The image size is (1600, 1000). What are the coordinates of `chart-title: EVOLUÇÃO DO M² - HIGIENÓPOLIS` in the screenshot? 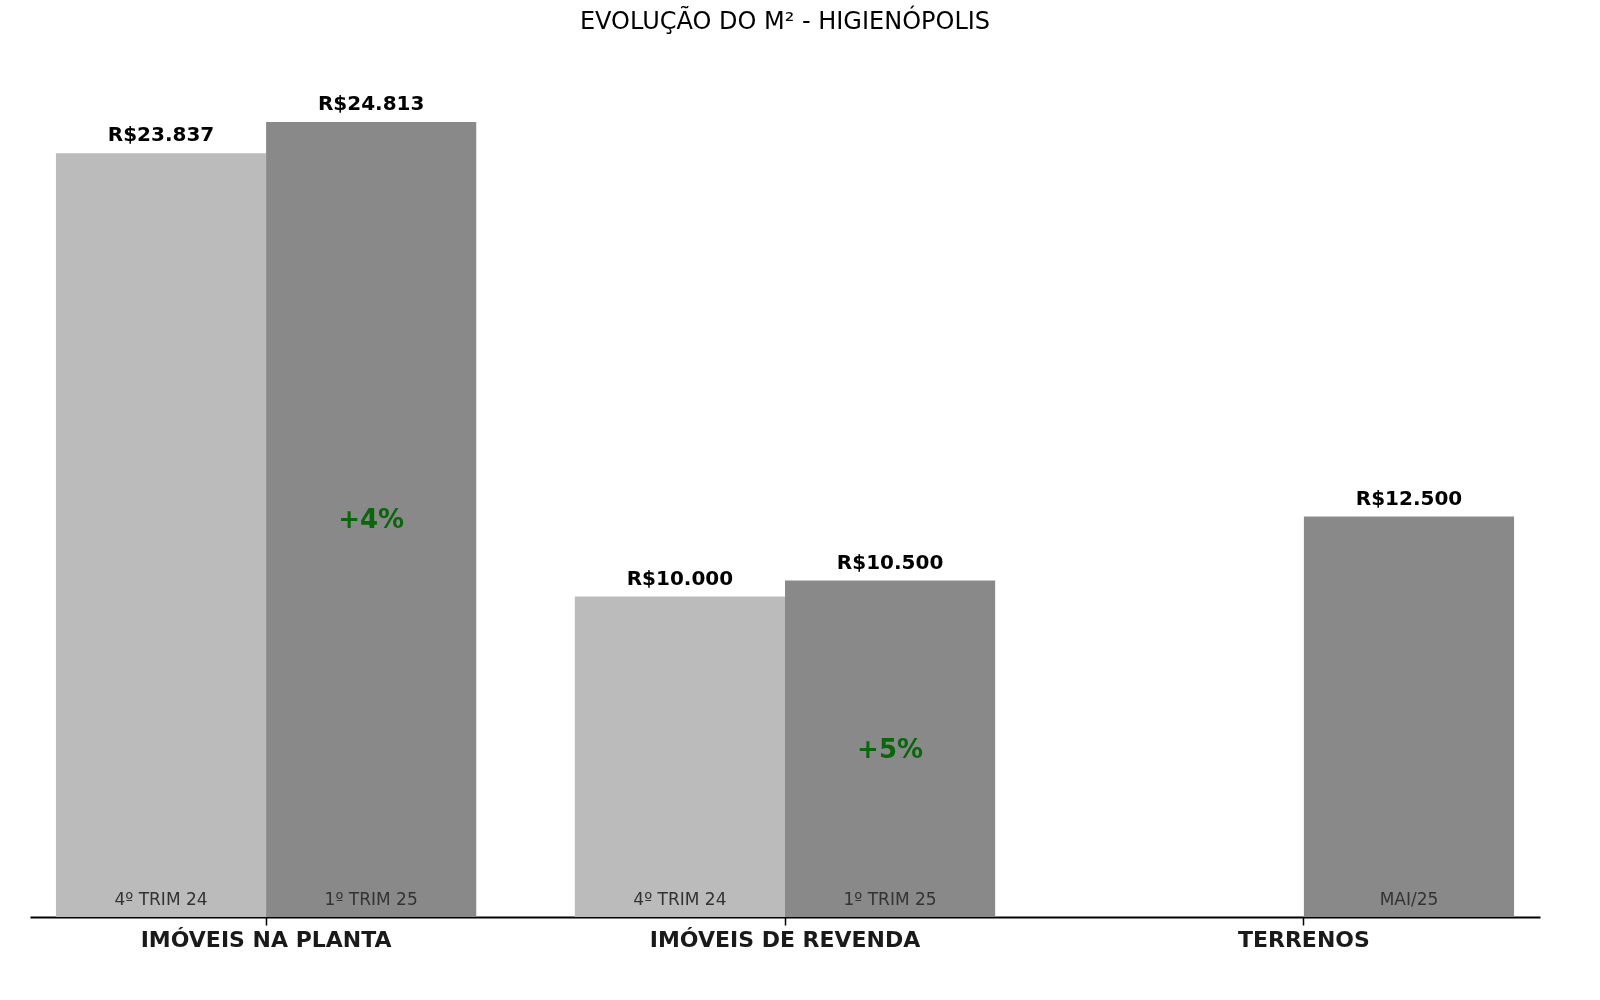 It's located at (785, 20).